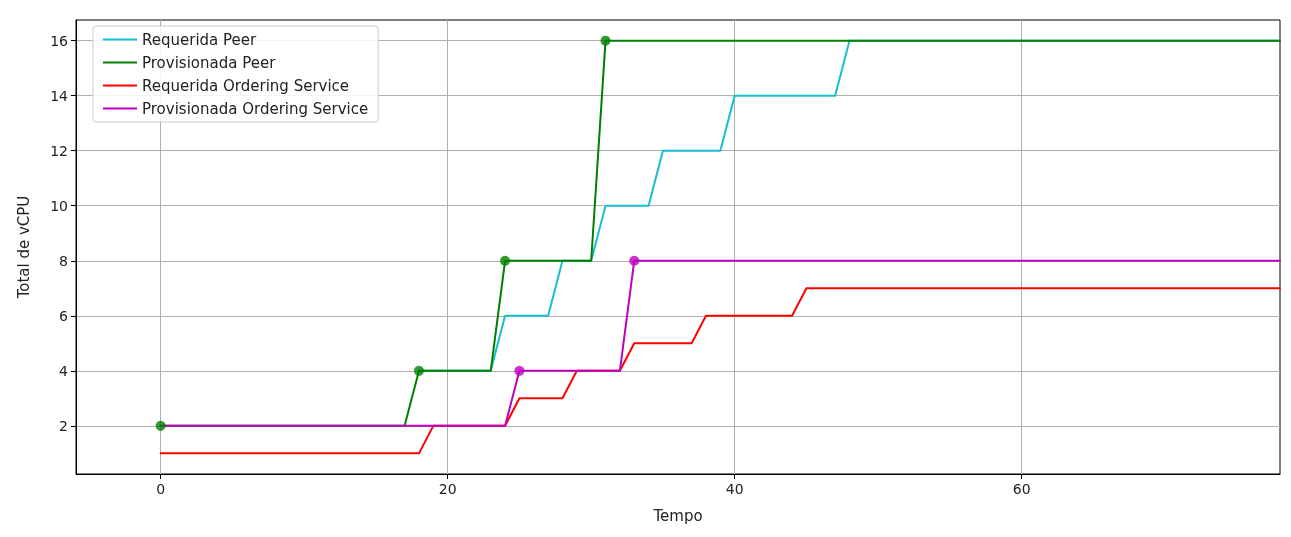 The image size is (1291, 537). Describe the element at coordinates (209, 62) in the screenshot. I see `legend-label: Provisionada Peer` at that location.